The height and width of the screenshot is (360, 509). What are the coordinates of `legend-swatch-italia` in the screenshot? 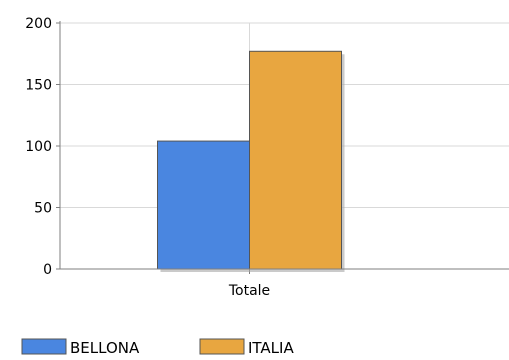 It's located at (222, 346).